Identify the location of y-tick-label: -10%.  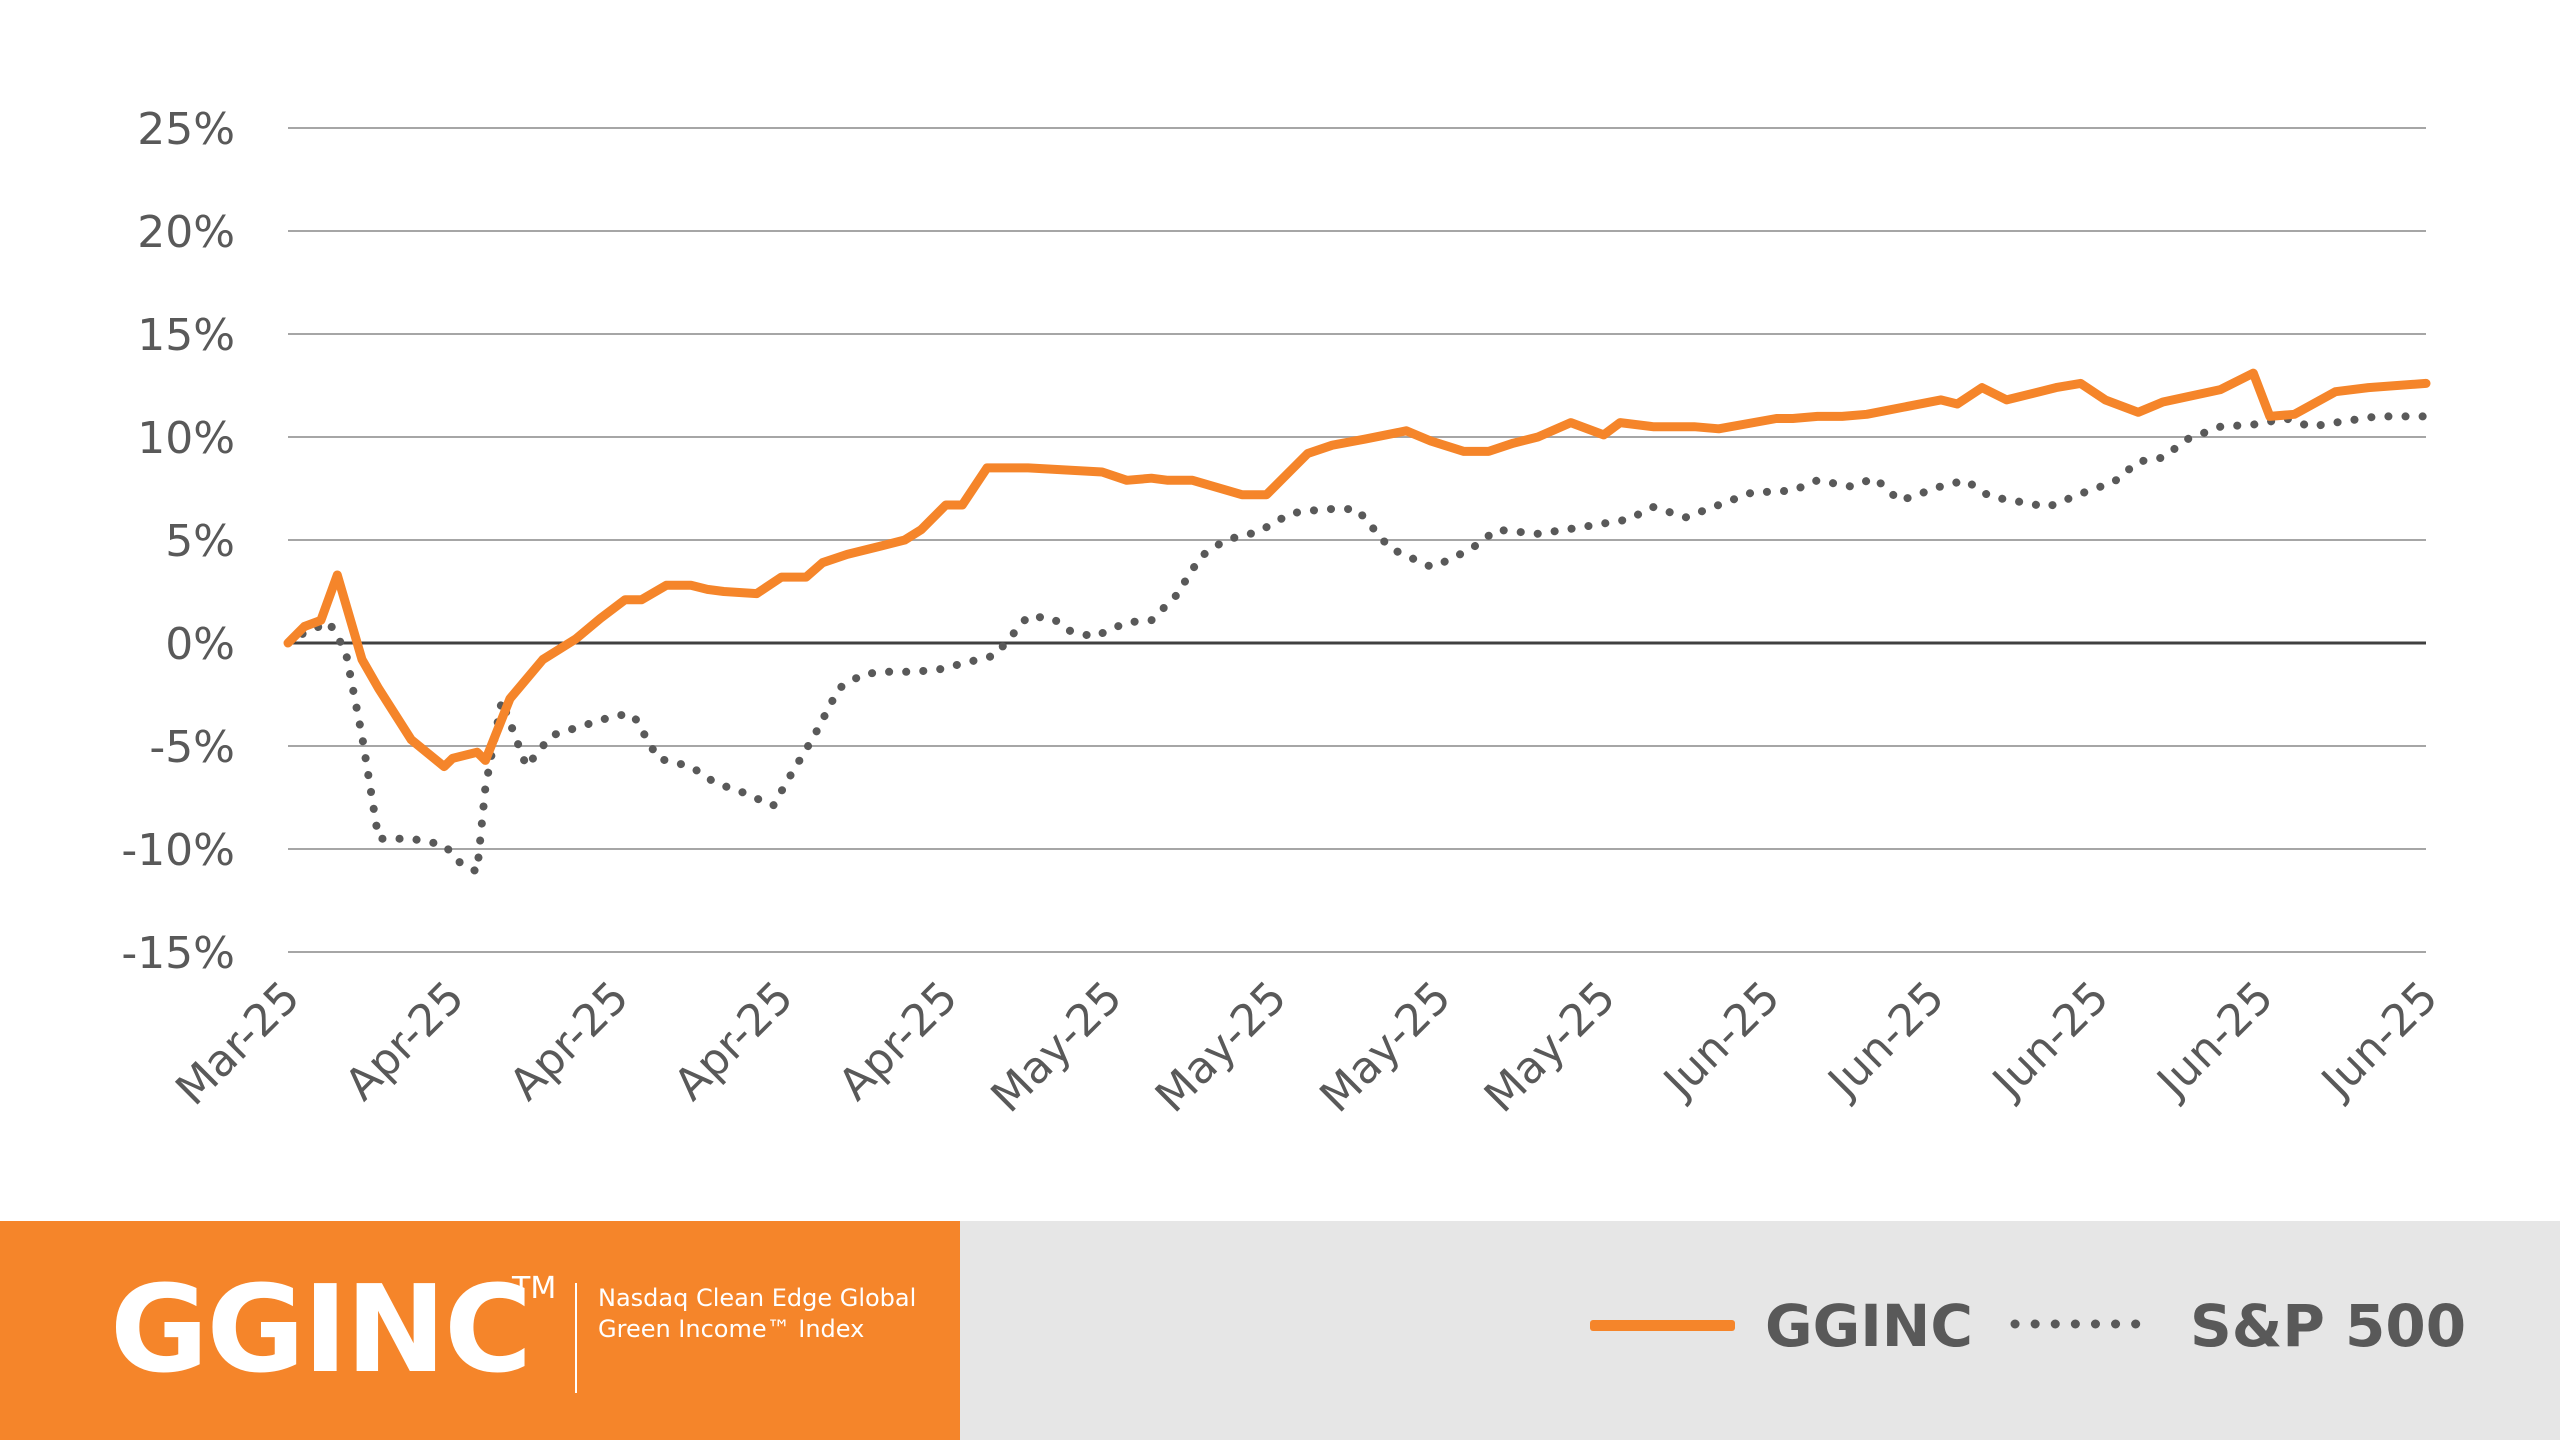
(178, 850).